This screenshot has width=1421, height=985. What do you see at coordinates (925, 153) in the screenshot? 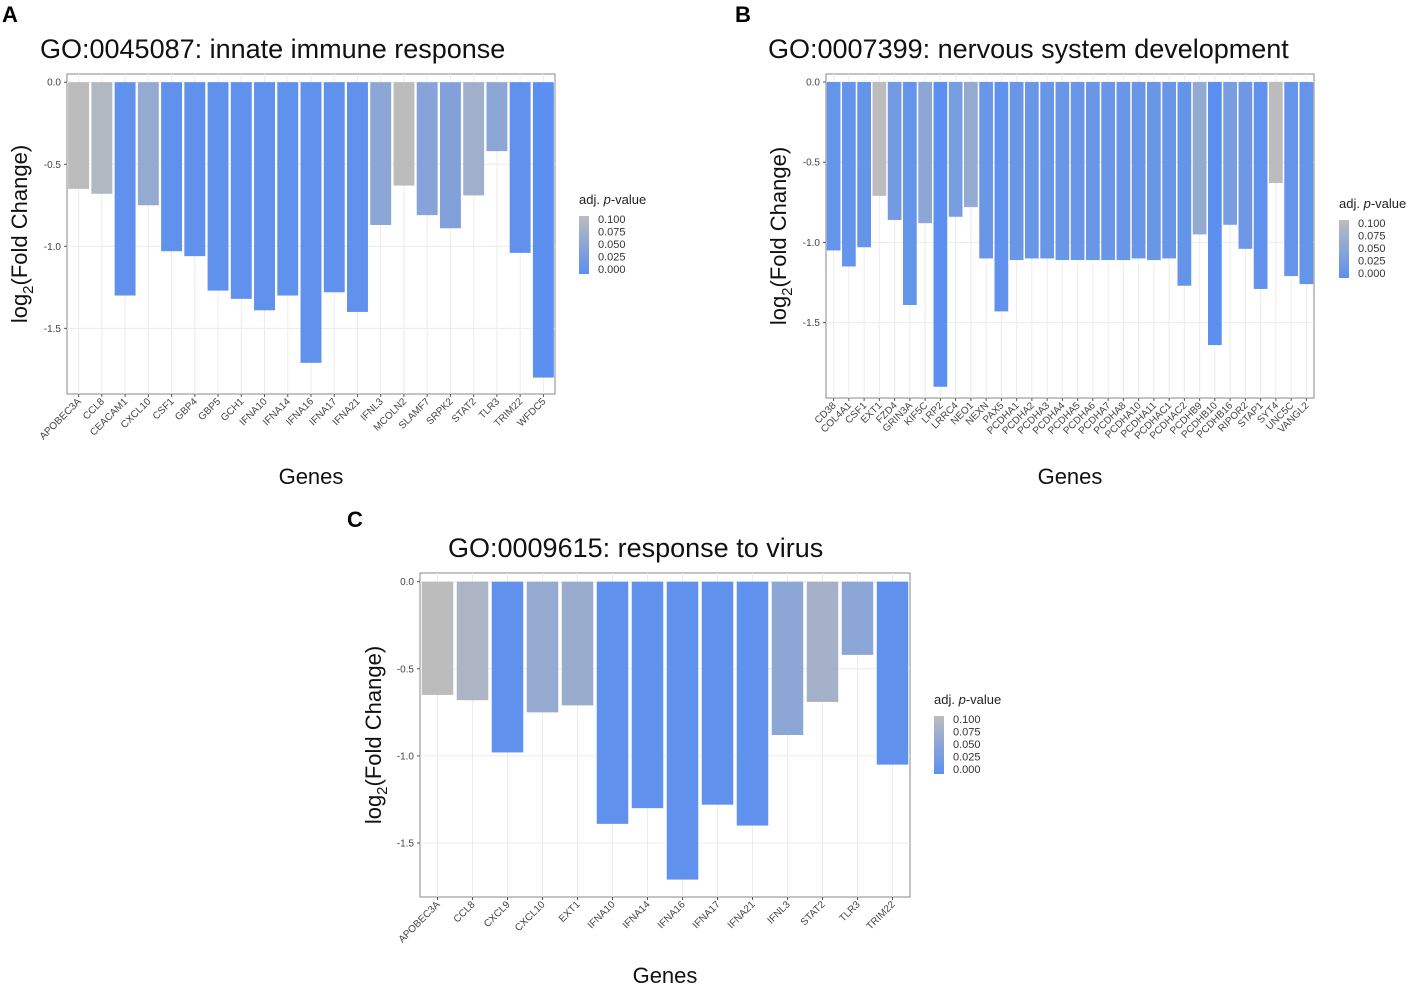
I see `bar-kif5c` at bounding box center [925, 153].